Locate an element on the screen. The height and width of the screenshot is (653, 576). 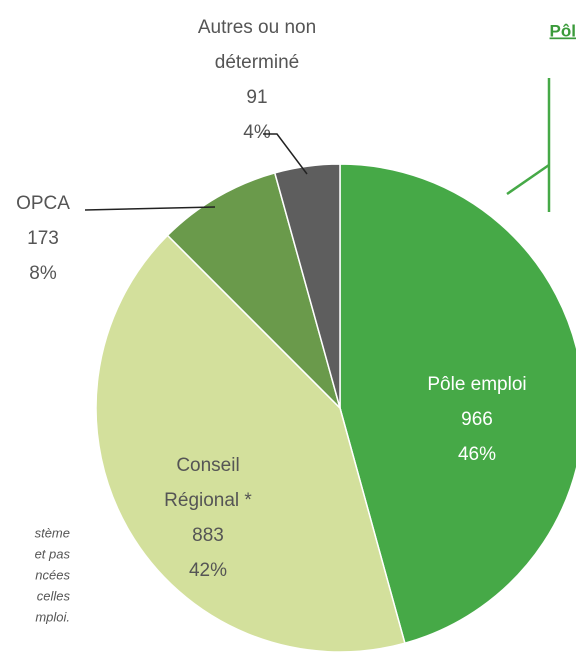
note-line: mploi. is located at coordinates (52, 616).